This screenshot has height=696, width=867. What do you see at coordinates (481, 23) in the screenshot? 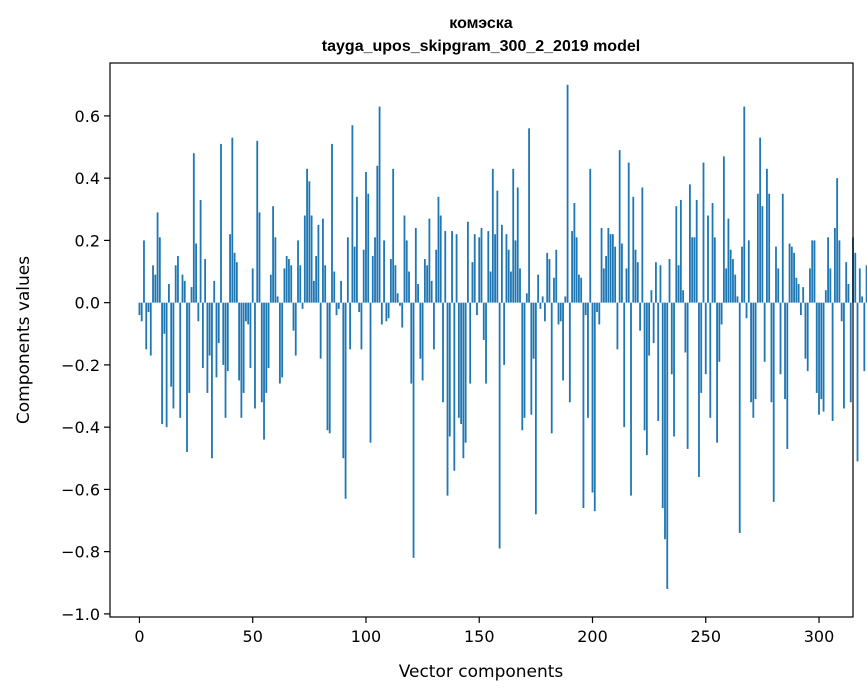
I see `chart-title-line1: комэска` at bounding box center [481, 23].